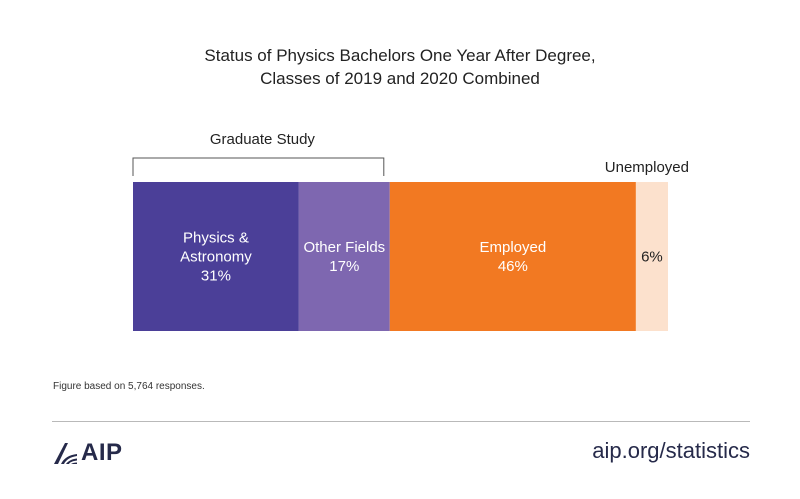 The height and width of the screenshot is (499, 800). I want to click on segment-value-label-3: 6%, so click(652, 257).